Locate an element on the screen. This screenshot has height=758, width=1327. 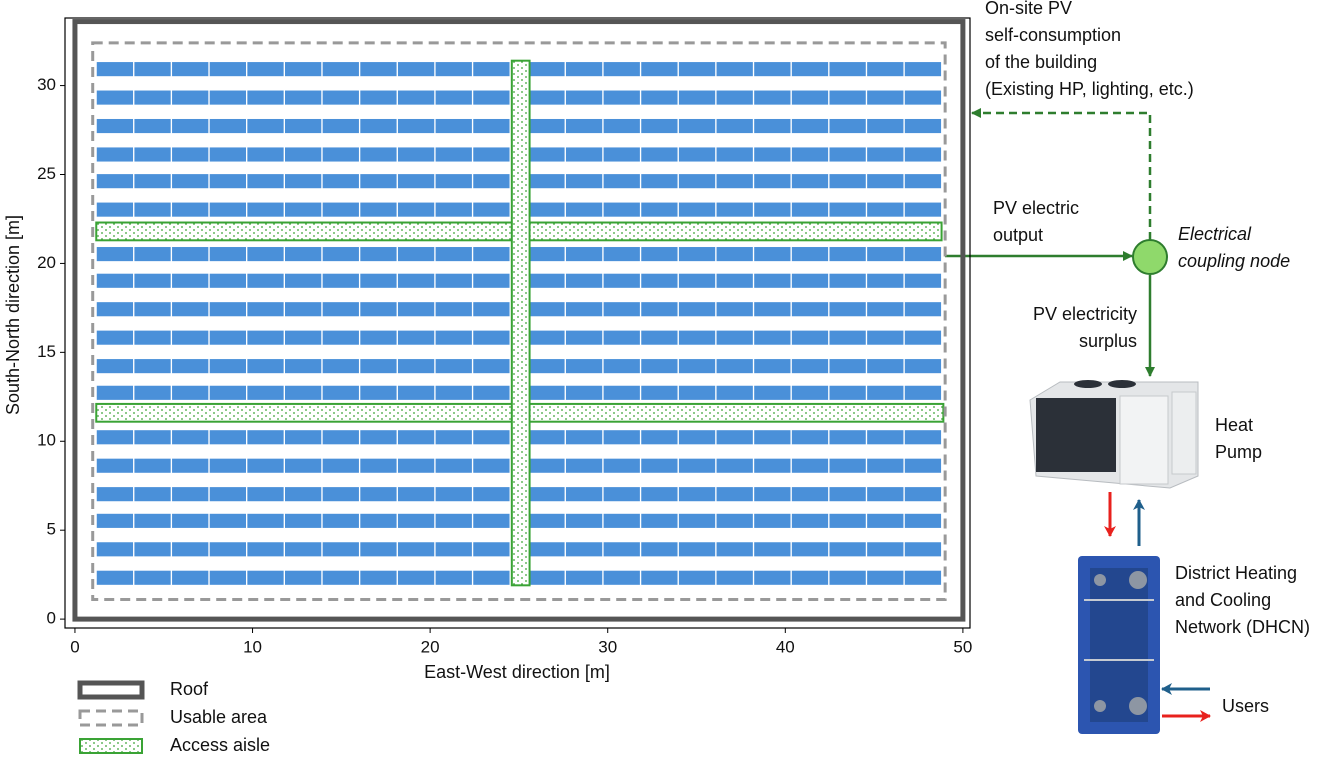
self-consumption-arrow is located at coordinates (1061, 174).